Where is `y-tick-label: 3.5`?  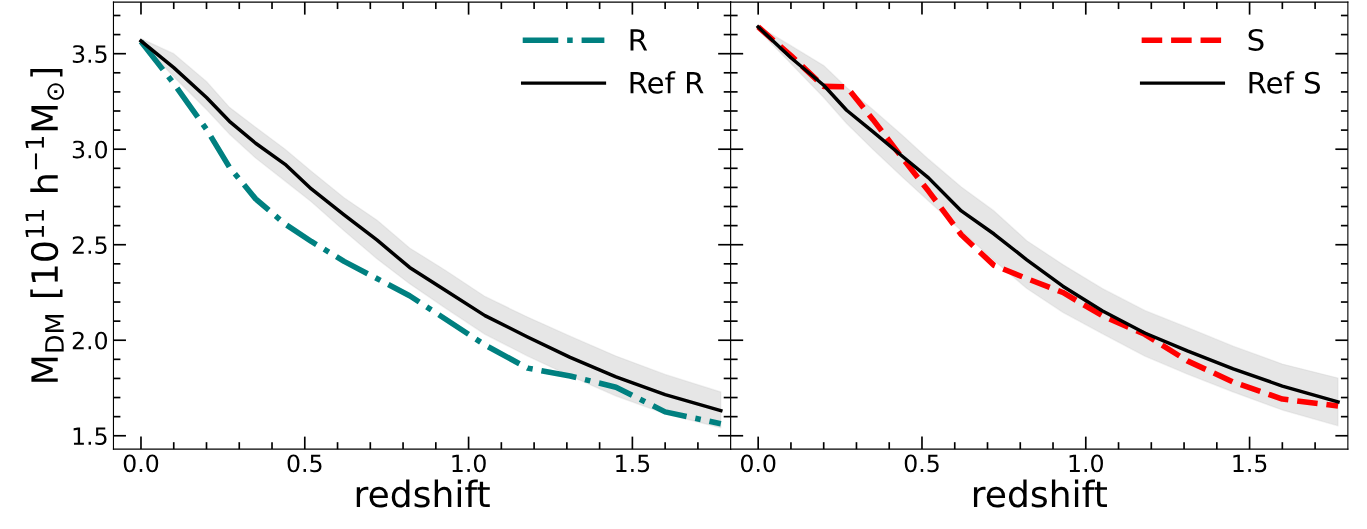
y-tick-label: 3.5 is located at coordinates (89, 54).